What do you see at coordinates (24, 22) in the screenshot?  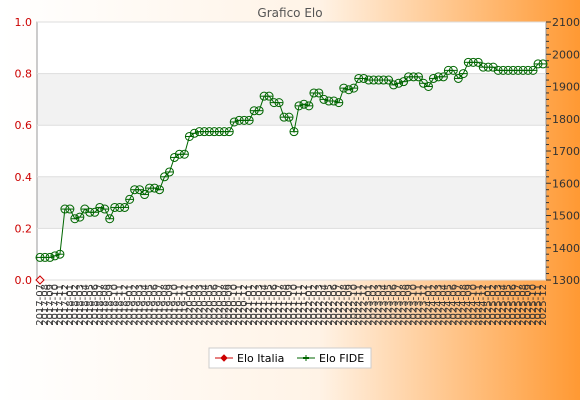 I see `left-tick-label: 1.0` at bounding box center [24, 22].